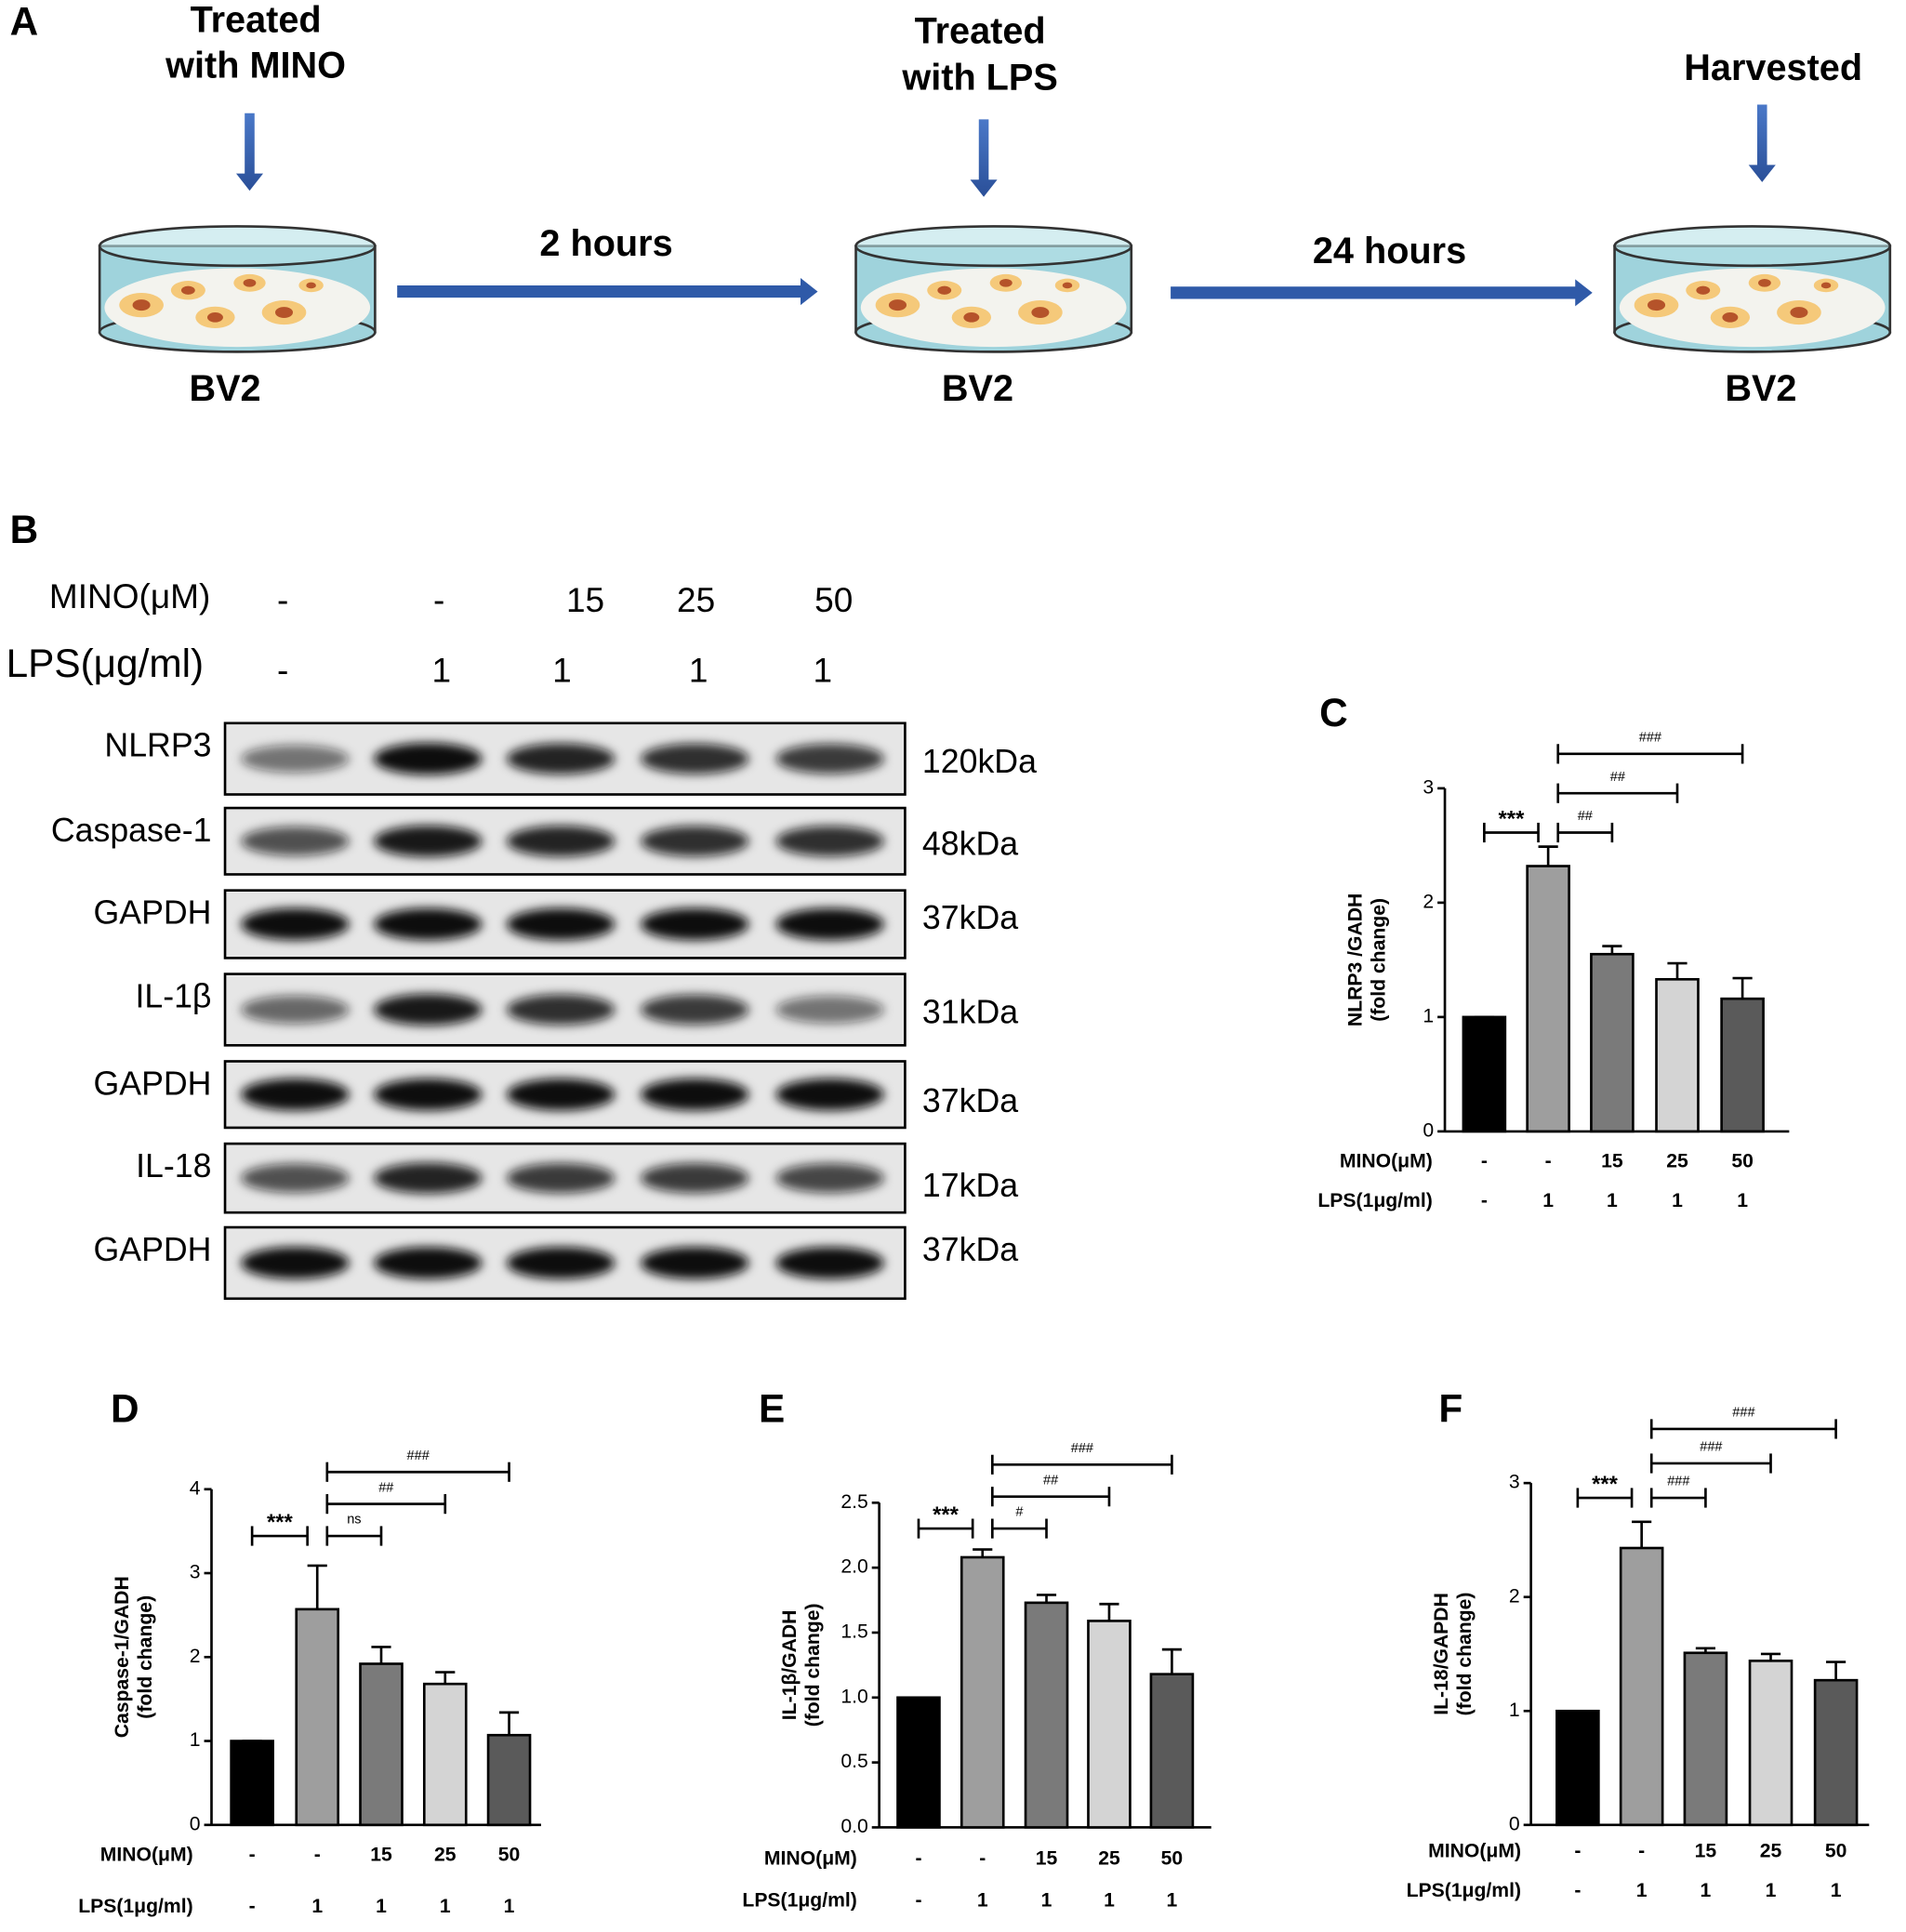 This screenshot has height=1932, width=1906. I want to click on panel-label: C, so click(1334, 713).